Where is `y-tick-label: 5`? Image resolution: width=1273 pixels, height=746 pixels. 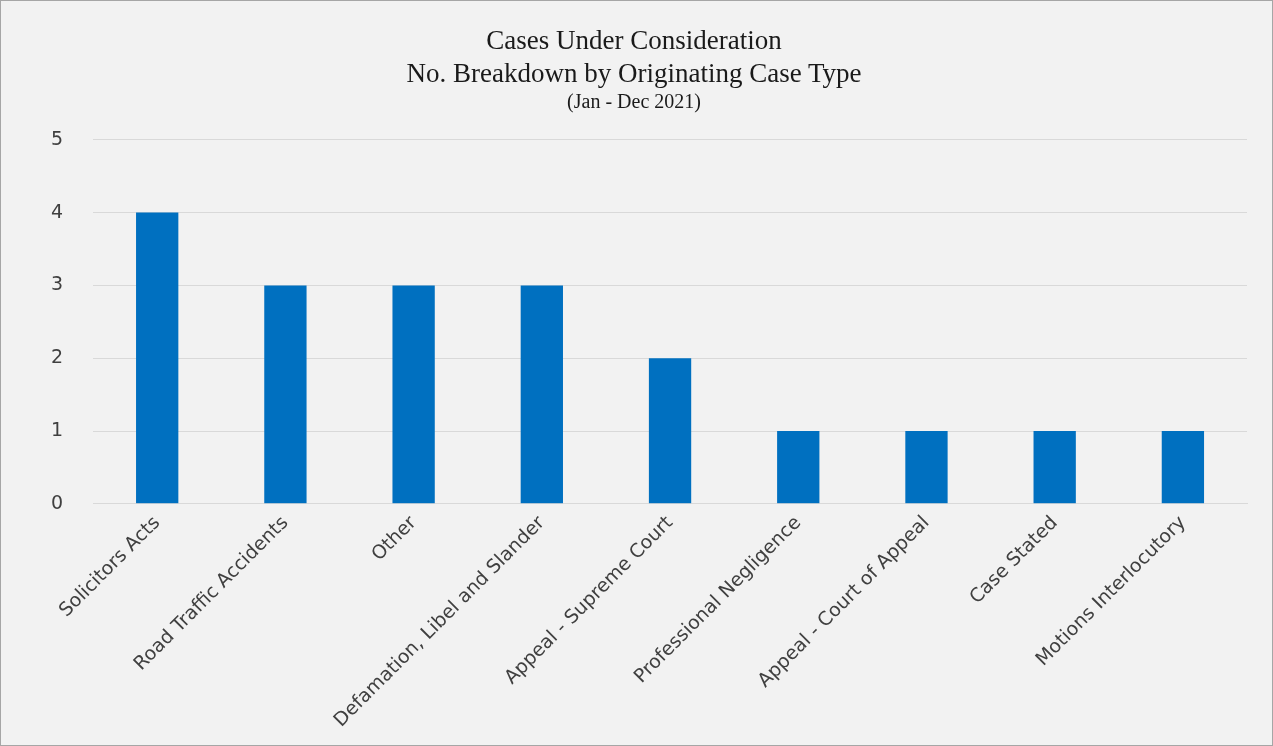 y-tick-label: 5 is located at coordinates (57, 137).